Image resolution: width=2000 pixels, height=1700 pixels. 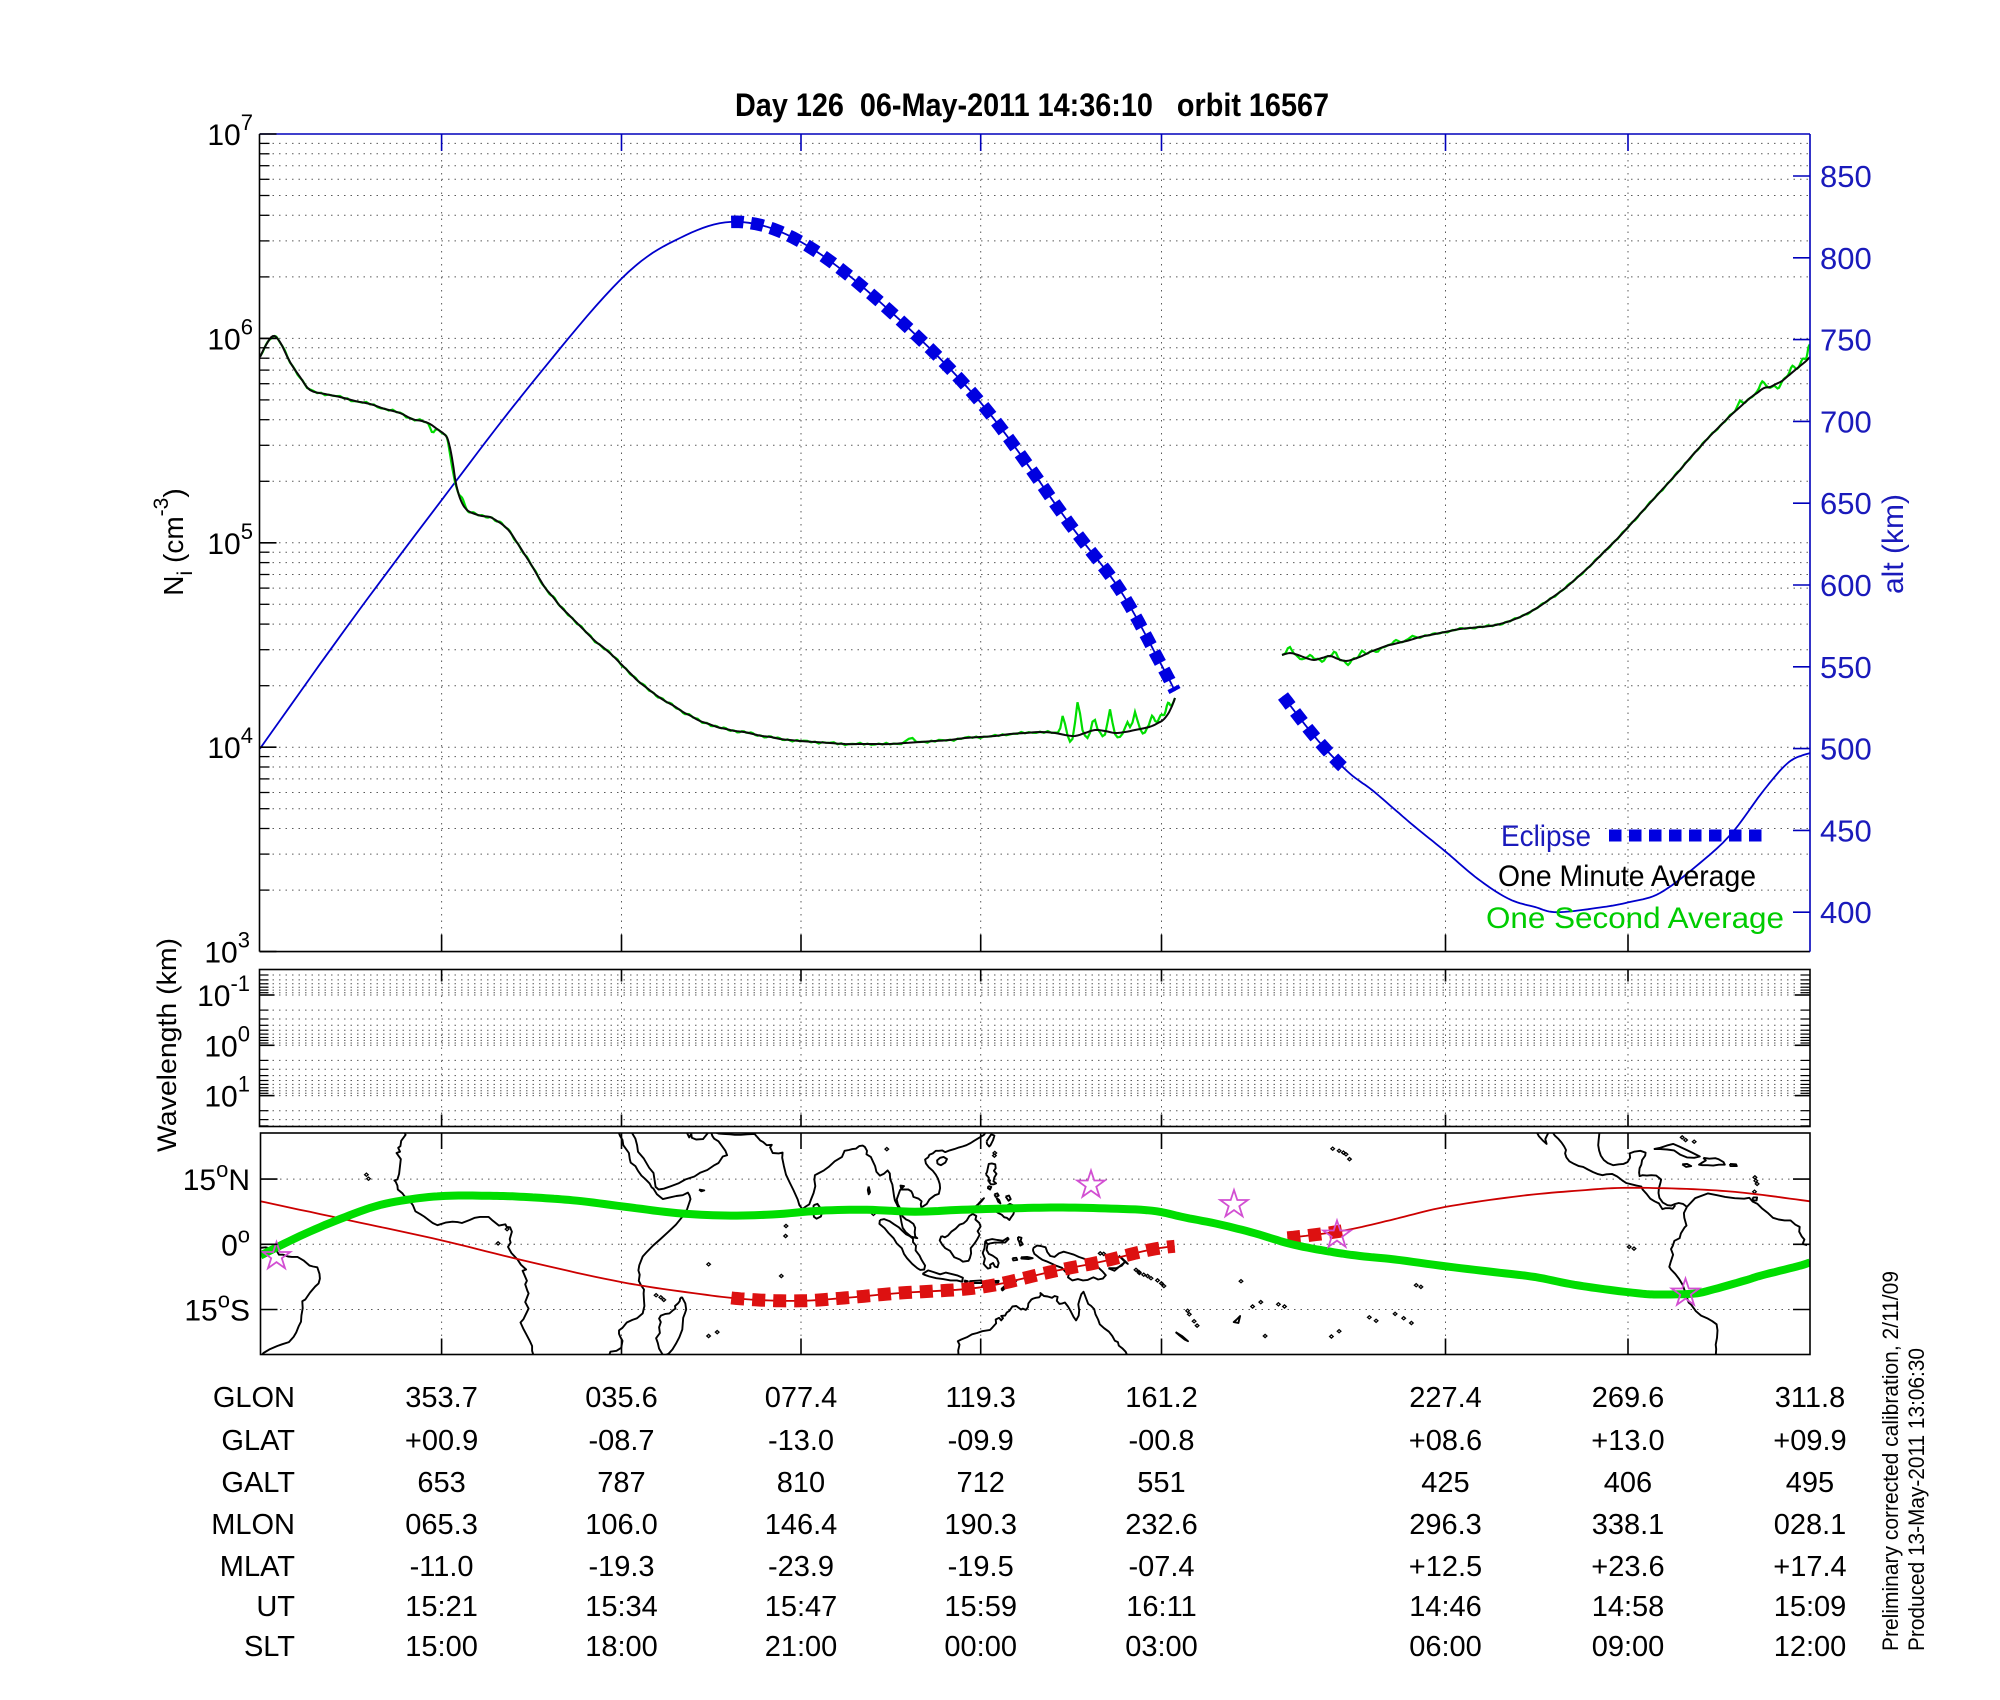 What do you see at coordinates (1846, 340) in the screenshot?
I see `svg-text: 750` at bounding box center [1846, 340].